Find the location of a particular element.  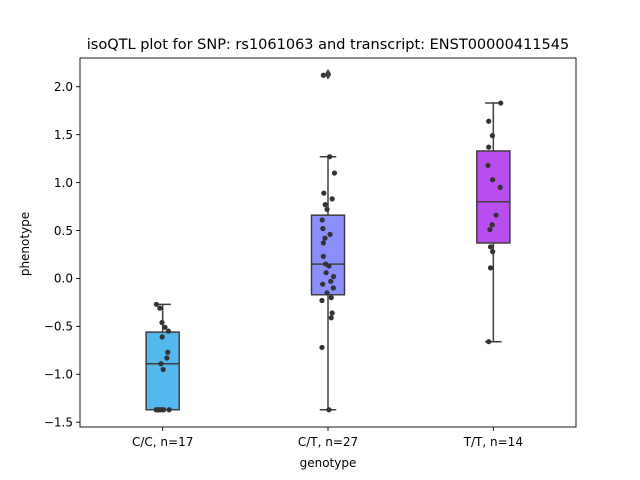

y-tick-label: 1.0 is located at coordinates (63, 183).